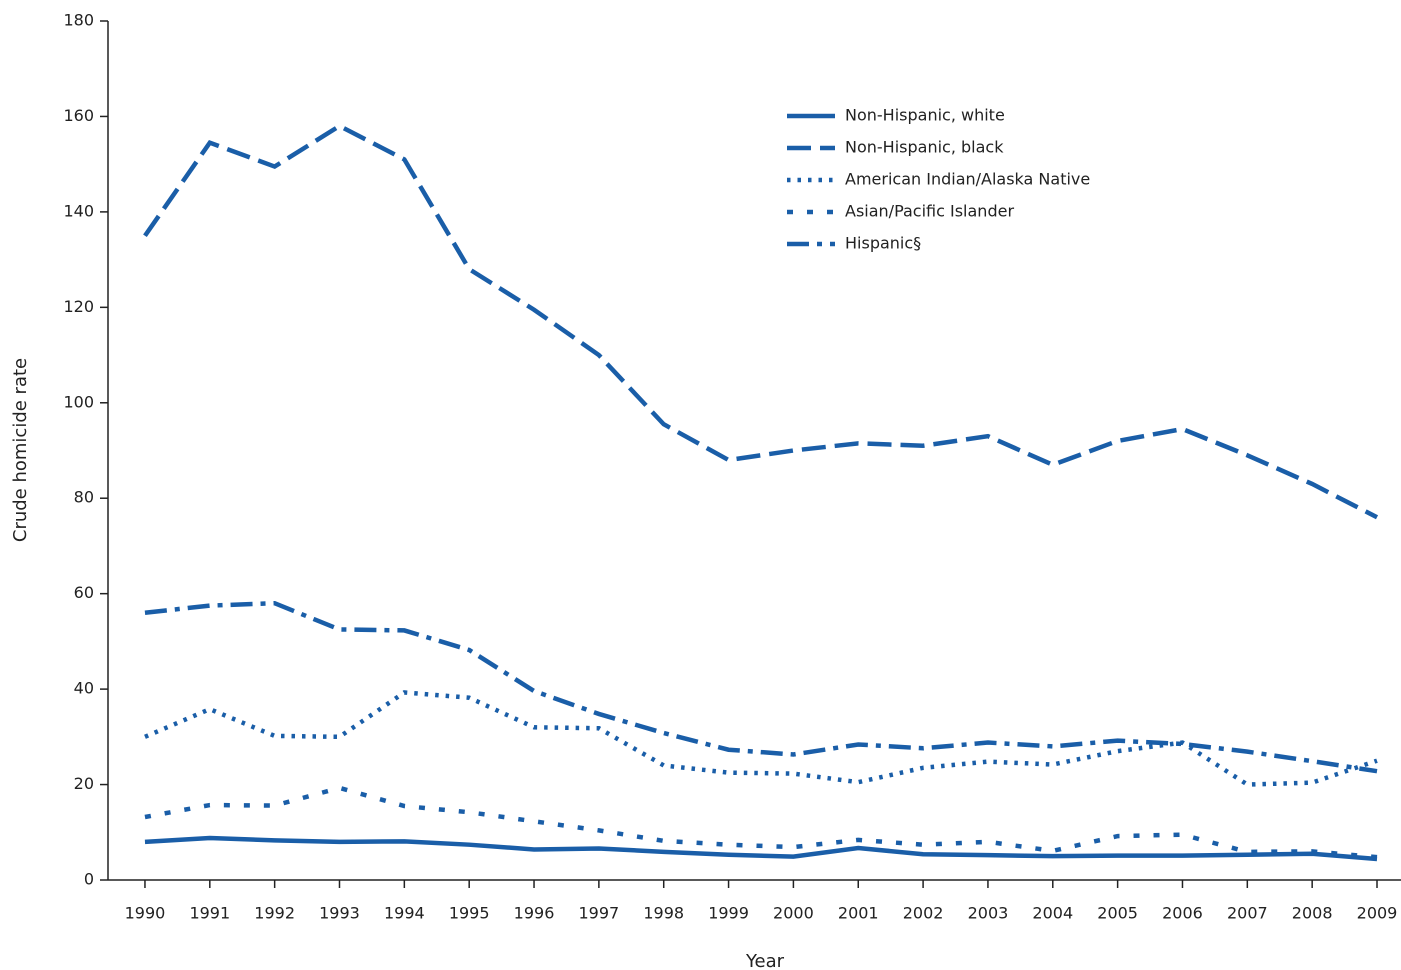 The image size is (1401, 970). What do you see at coordinates (78, 306) in the screenshot?
I see `y-tick-label: 120` at bounding box center [78, 306].